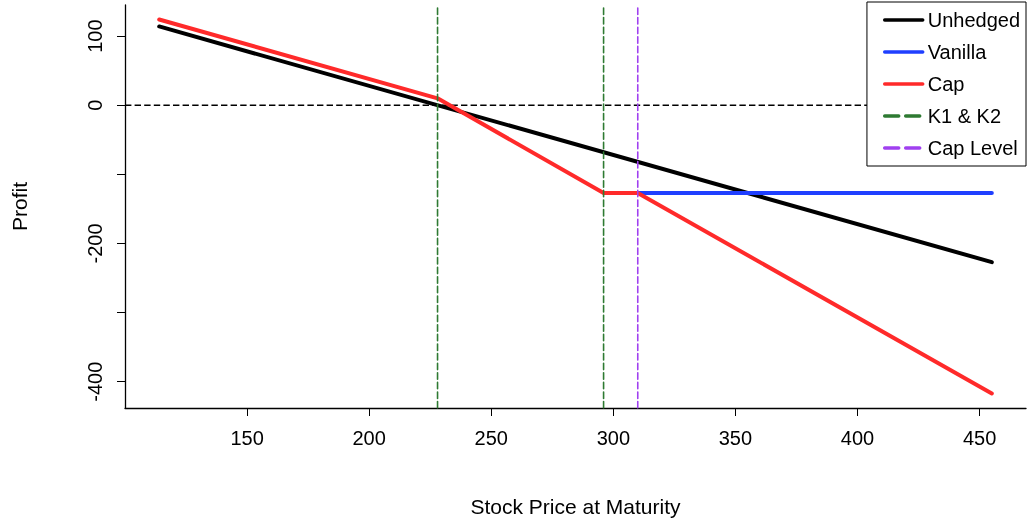 This screenshot has width=1030, height=531. What do you see at coordinates (735, 438) in the screenshot?
I see `x-tick-label: 350` at bounding box center [735, 438].